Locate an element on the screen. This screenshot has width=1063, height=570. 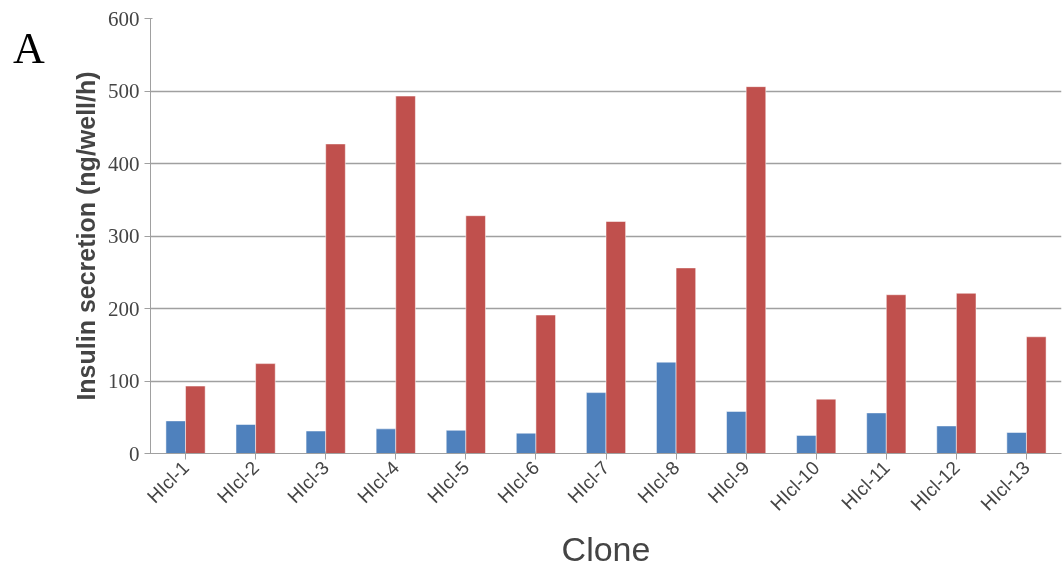
y-tick-label: 400 is located at coordinates (124, 163).